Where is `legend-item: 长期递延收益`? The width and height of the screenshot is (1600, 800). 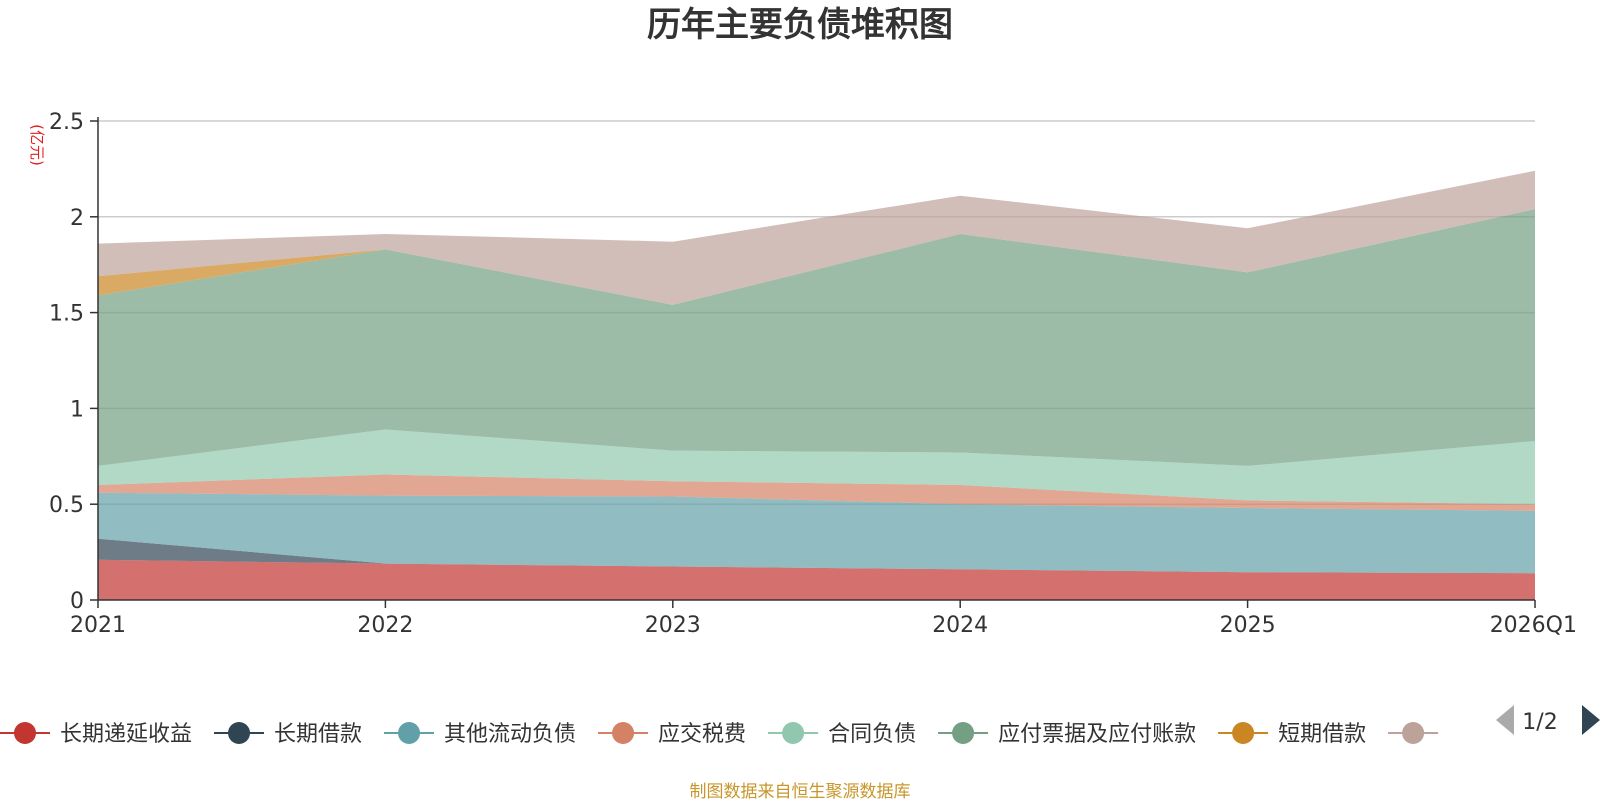 legend-item: 长期递延收益 is located at coordinates (96, 734).